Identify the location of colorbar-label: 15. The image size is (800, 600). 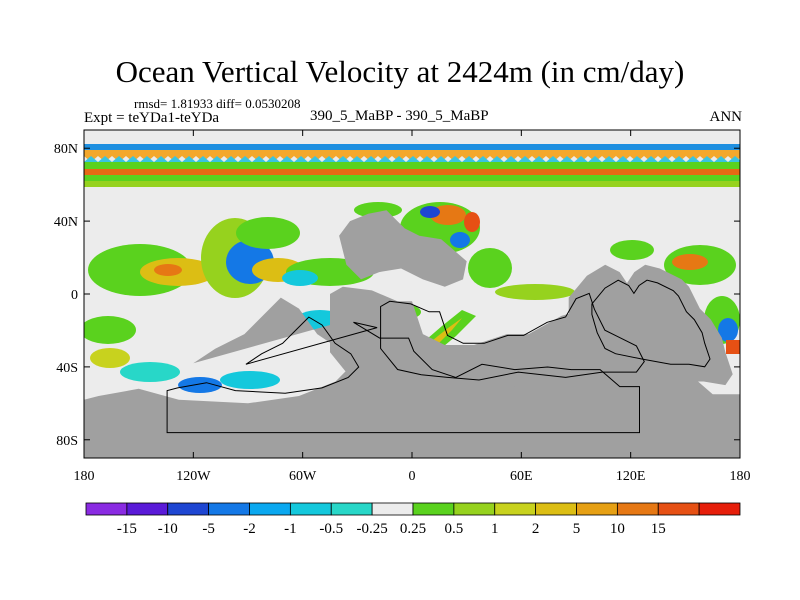
(658, 529).